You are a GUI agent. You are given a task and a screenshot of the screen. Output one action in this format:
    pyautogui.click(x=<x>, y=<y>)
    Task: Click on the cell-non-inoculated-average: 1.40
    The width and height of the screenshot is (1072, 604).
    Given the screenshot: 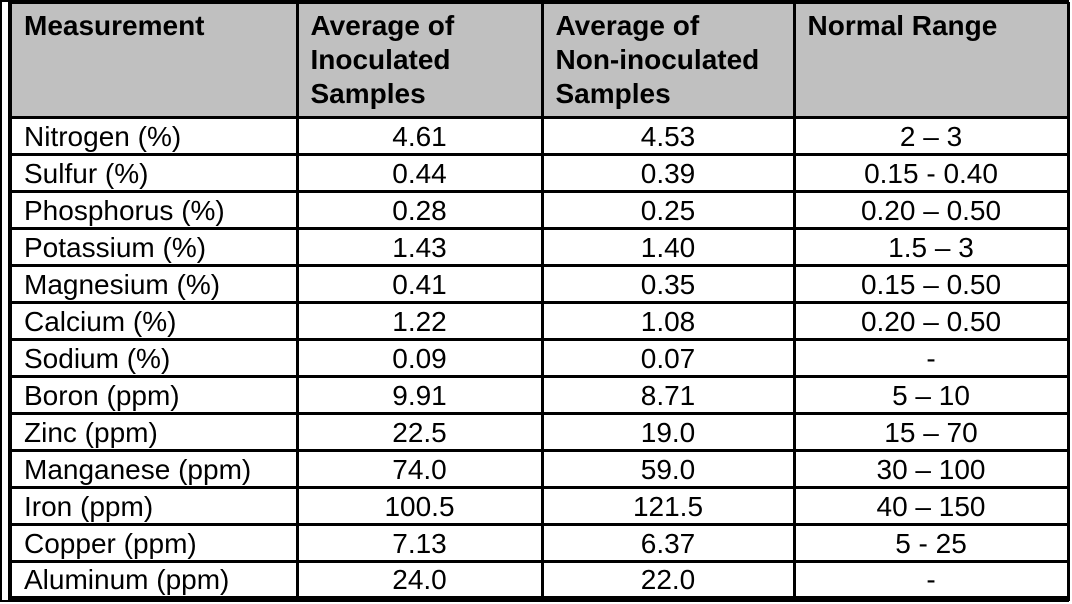 What is the action you would take?
    pyautogui.click(x=668, y=247)
    